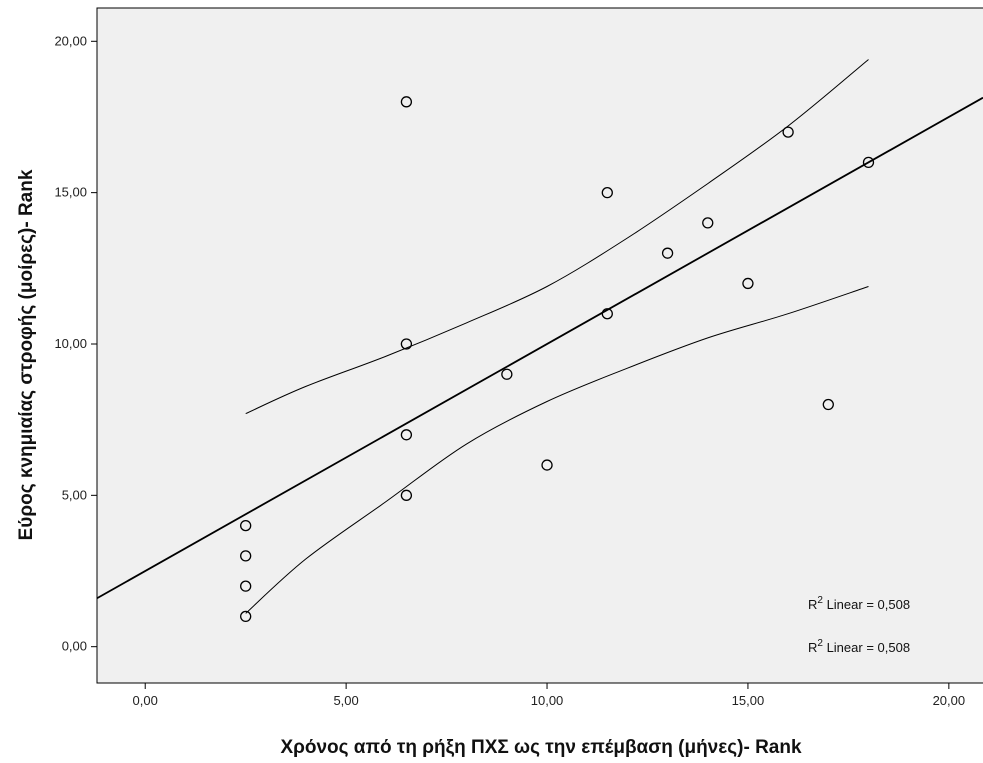  Describe the element at coordinates (70, 40) in the screenshot. I see `y-tick-label: 20,00` at that location.